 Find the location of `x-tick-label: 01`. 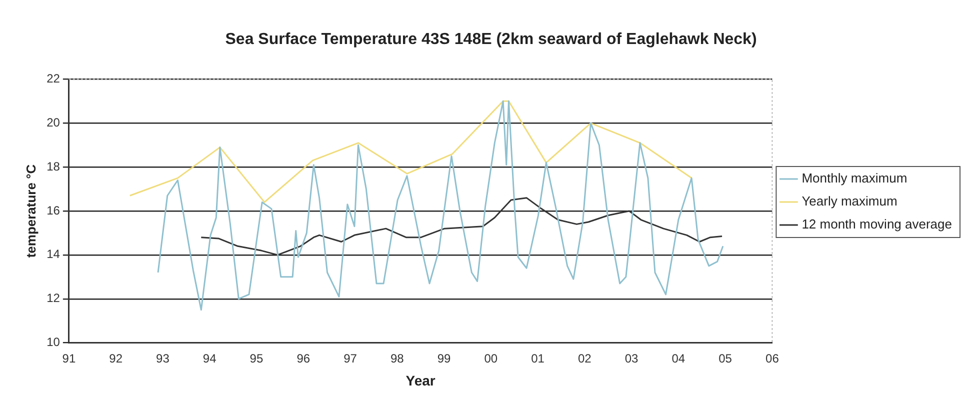

x-tick-label: 01 is located at coordinates (538, 358).